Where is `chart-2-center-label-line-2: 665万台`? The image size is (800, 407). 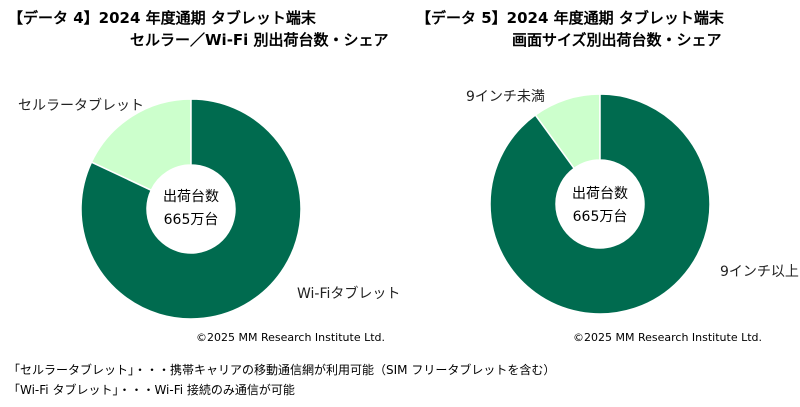 chart-2-center-label-line-2: 665万台 is located at coordinates (600, 217).